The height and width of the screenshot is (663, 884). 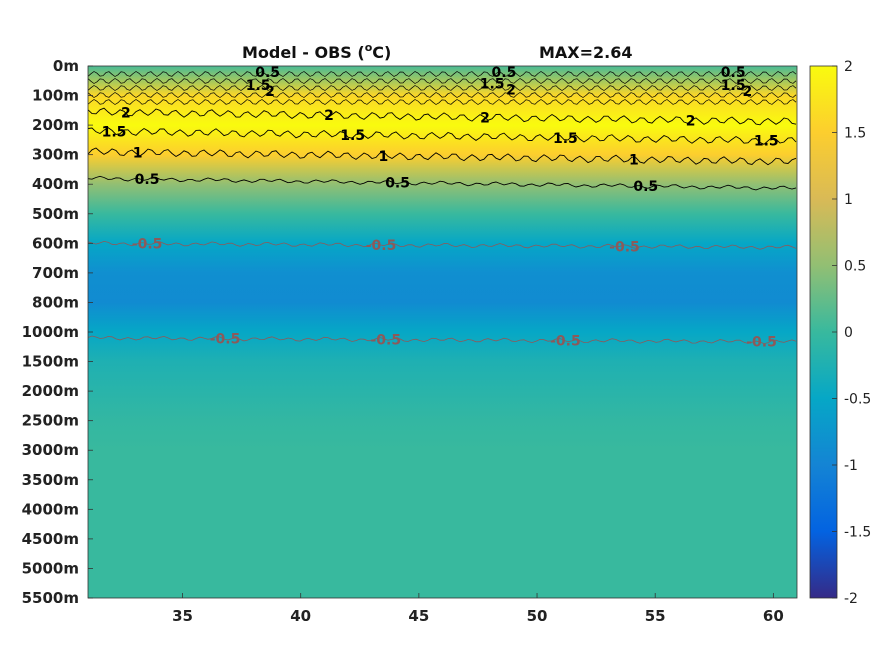 I want to click on y-tick-label: 1500m, so click(x=50, y=362).